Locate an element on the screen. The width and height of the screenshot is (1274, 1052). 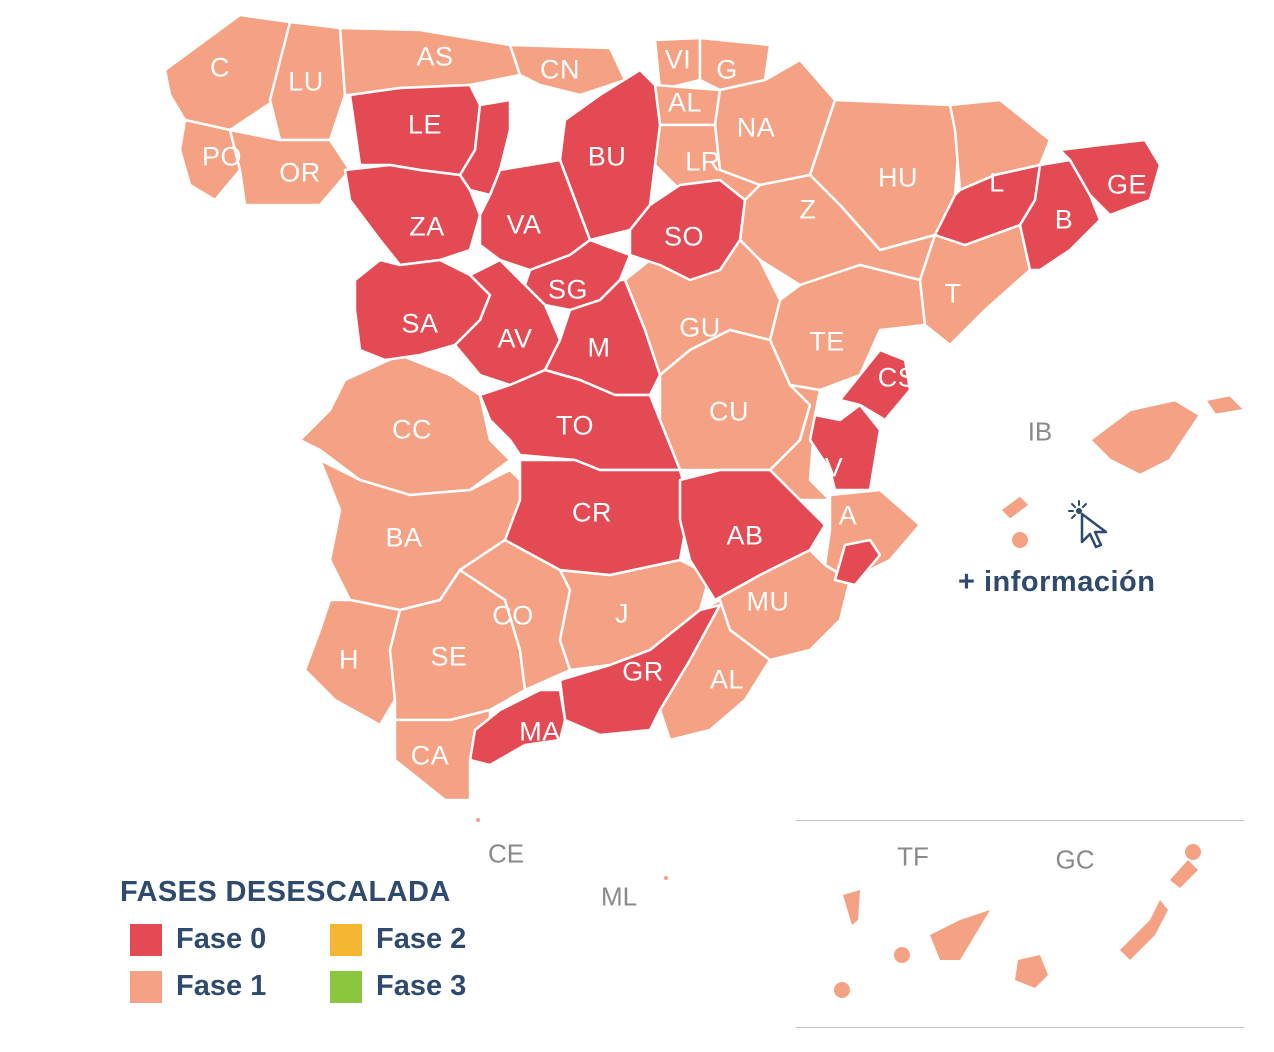
region-SE is located at coordinates (457, 645).